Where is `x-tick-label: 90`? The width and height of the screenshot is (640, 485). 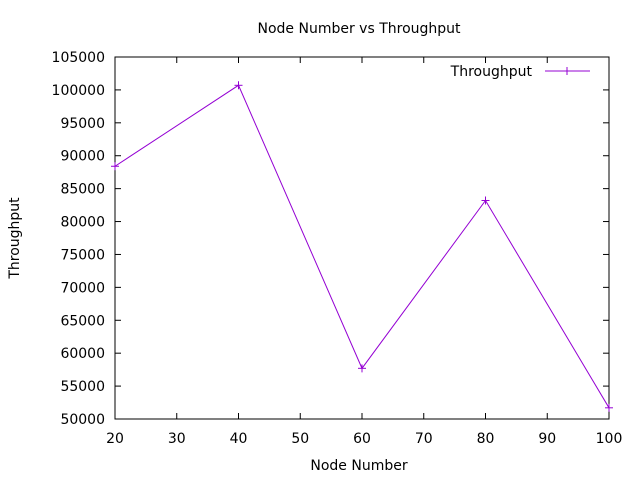 x-tick-label: 90 is located at coordinates (547, 439).